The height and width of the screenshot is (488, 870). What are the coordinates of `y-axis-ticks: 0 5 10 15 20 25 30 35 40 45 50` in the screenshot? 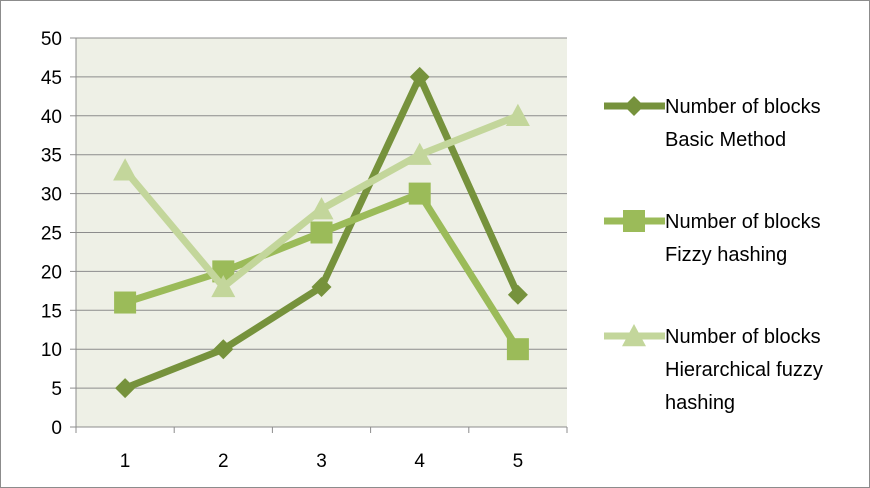 It's located at (58, 234).